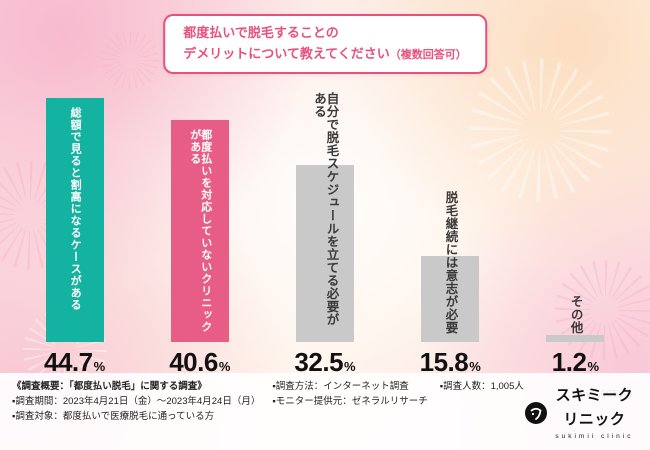 Image resolution: width=650 pixels, height=450 pixels. I want to click on logo-subtext: sukimii clinic, so click(594, 436).